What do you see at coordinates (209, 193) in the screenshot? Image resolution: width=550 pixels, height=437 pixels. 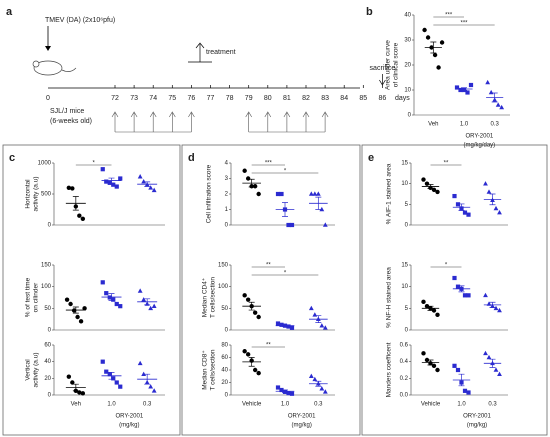 I see `y-axis-label: Cell infiltration score` at bounding box center [209, 193].